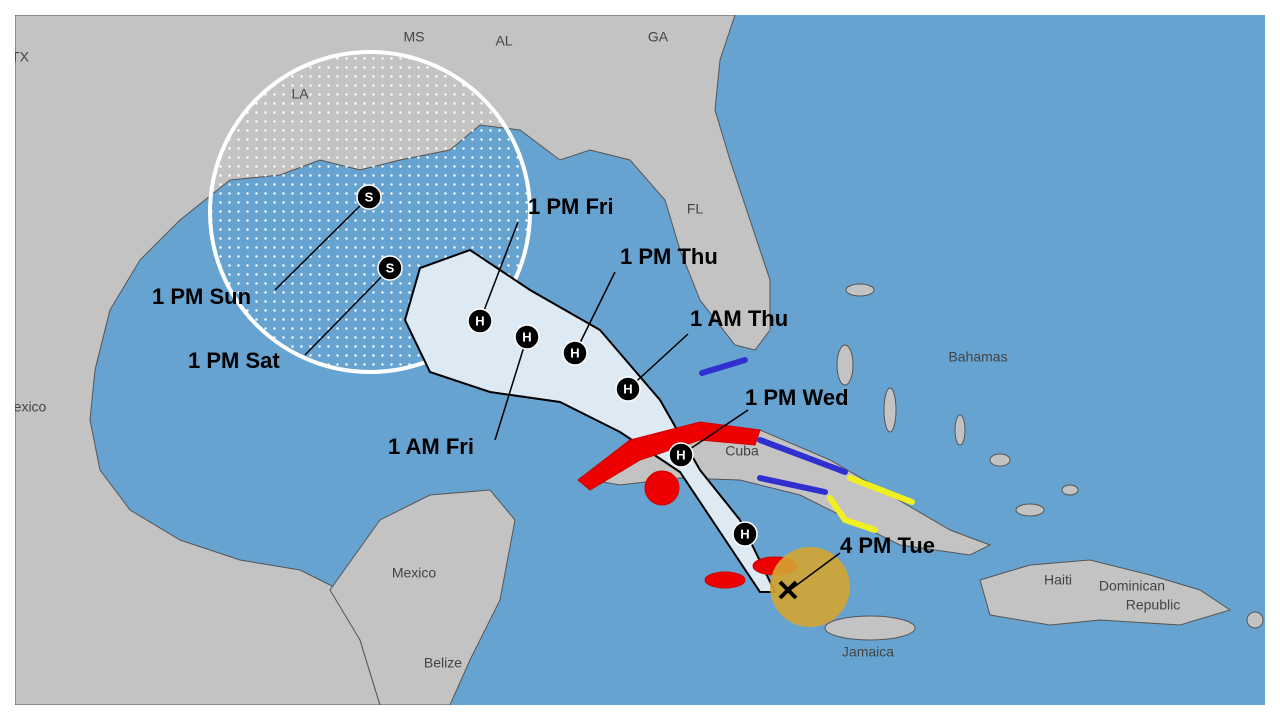 The height and width of the screenshot is (720, 1280). What do you see at coordinates (431, 446) in the screenshot?
I see `time-label: 1 AM Fri` at bounding box center [431, 446].